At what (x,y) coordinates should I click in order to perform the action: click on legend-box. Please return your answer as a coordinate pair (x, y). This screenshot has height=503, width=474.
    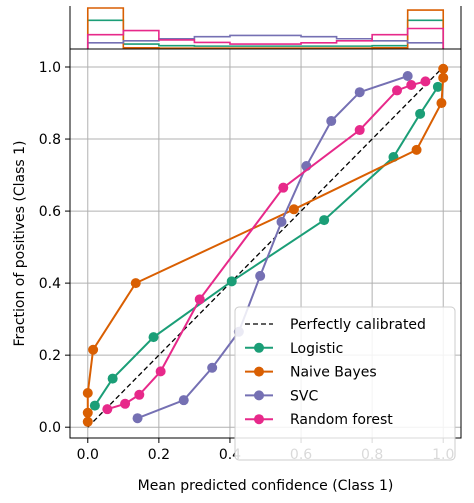
    Looking at the image, I should click on (345, 383).